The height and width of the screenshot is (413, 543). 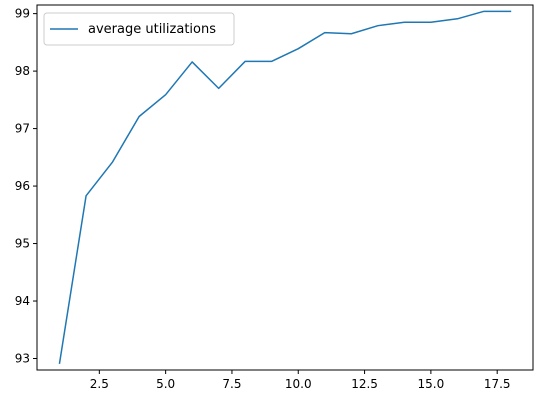 What do you see at coordinates (231, 384) in the screenshot?
I see `x-tick-label: 7.5` at bounding box center [231, 384].